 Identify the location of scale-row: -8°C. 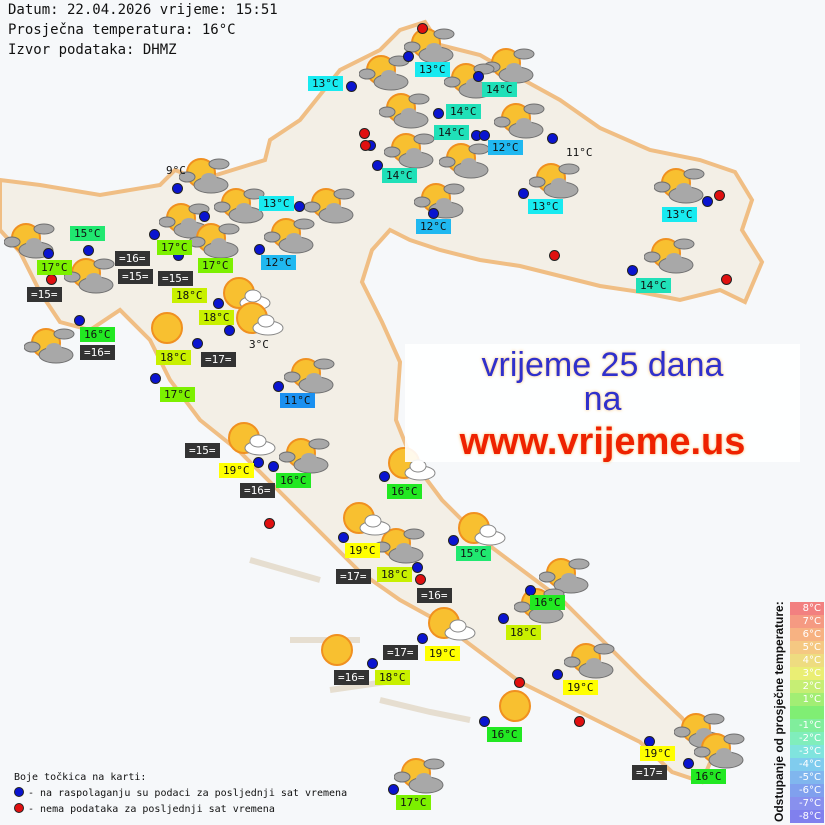
(807, 816).